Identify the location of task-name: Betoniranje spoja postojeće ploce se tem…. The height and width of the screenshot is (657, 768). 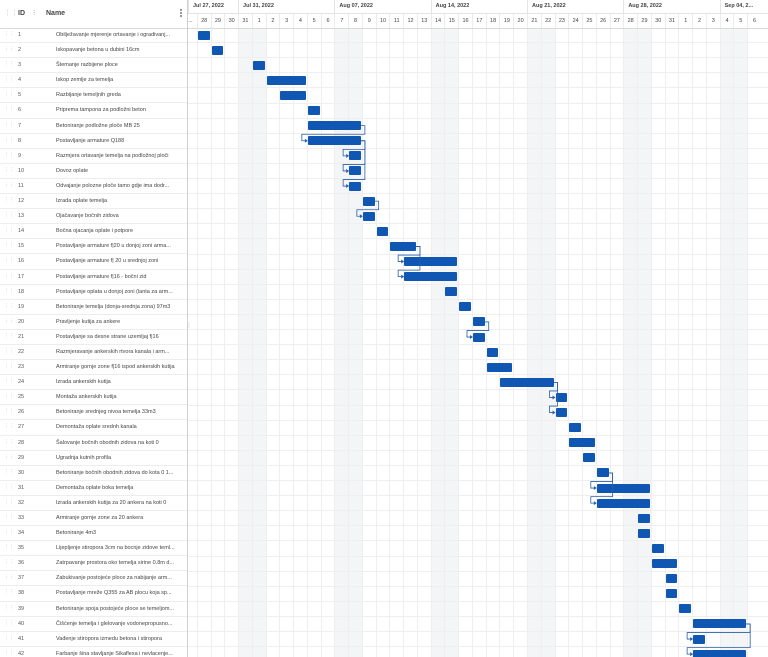
(115, 608).